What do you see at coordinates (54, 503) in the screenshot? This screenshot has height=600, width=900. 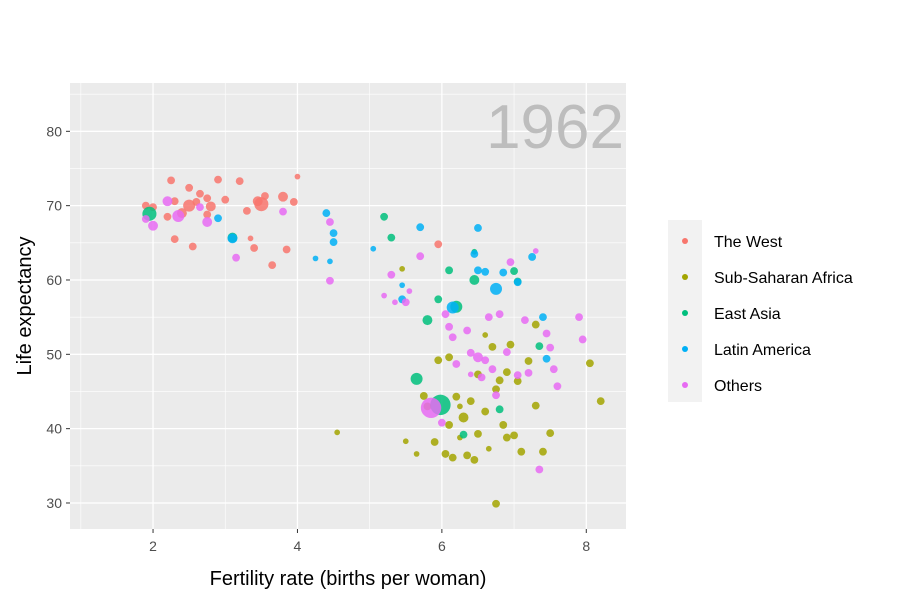 I see `y-tick-label: 30` at bounding box center [54, 503].